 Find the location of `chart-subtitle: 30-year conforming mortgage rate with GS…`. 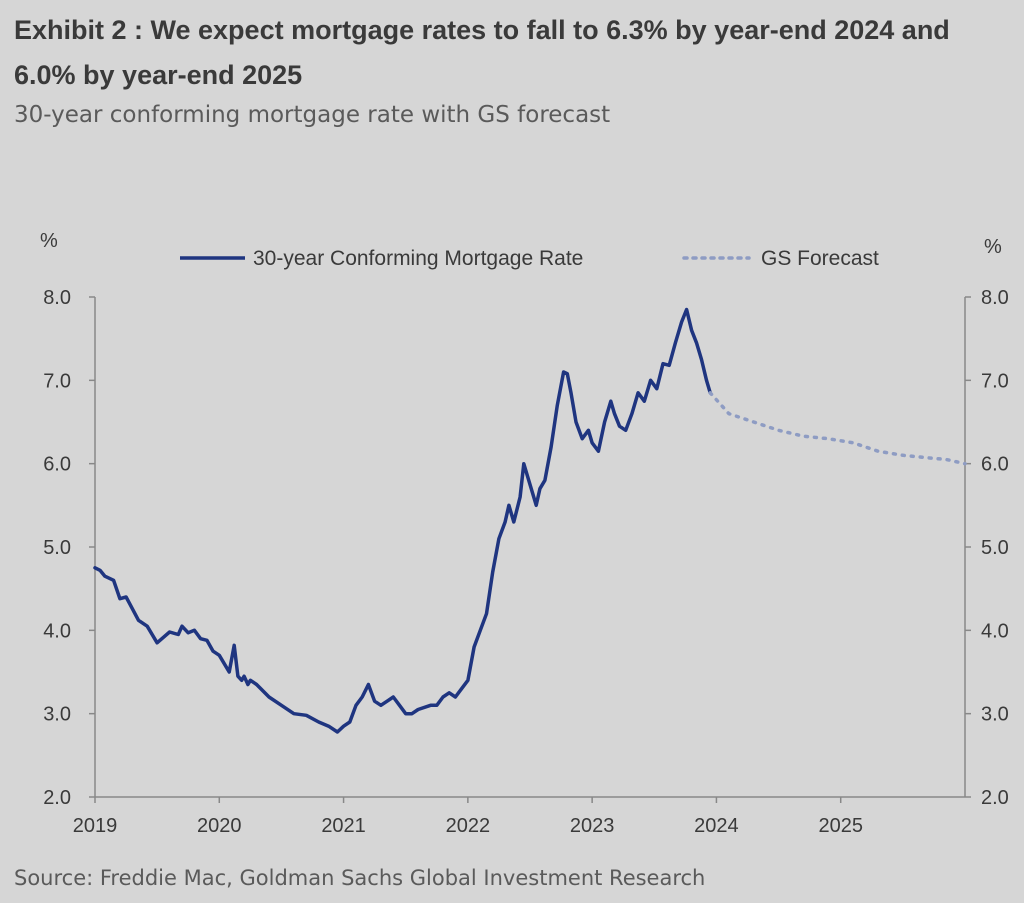

chart-subtitle: 30-year conforming mortgage rate with GS… is located at coordinates (312, 115).